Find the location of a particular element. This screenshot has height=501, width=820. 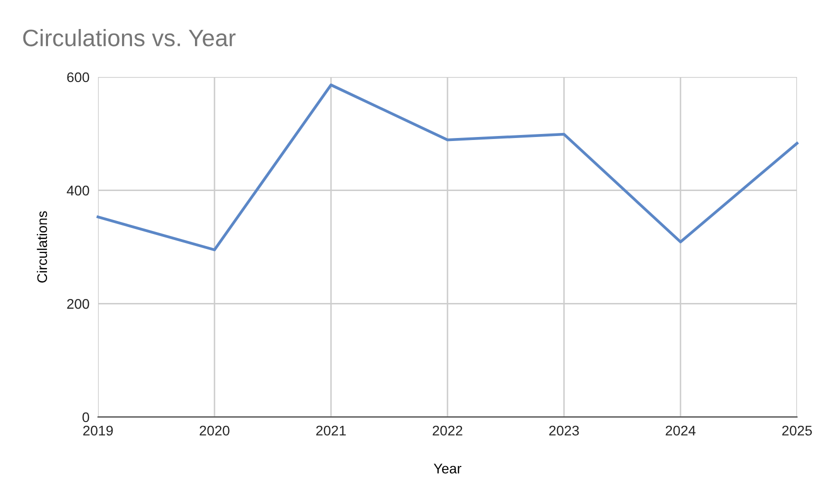

x-tick-label: 2024 is located at coordinates (681, 431).